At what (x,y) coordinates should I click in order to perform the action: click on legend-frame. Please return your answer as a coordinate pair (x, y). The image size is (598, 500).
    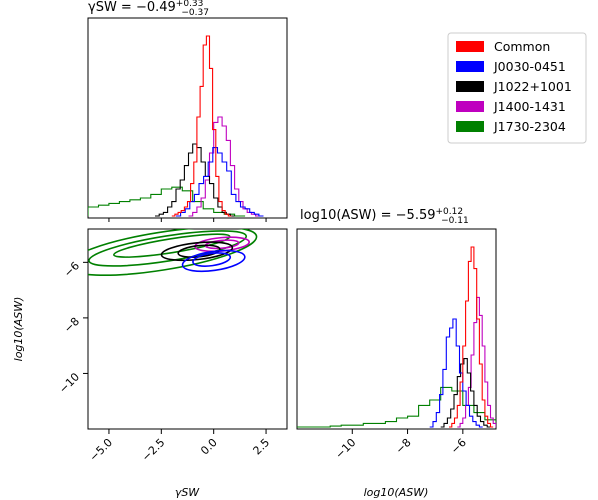
    Looking at the image, I should click on (517, 88).